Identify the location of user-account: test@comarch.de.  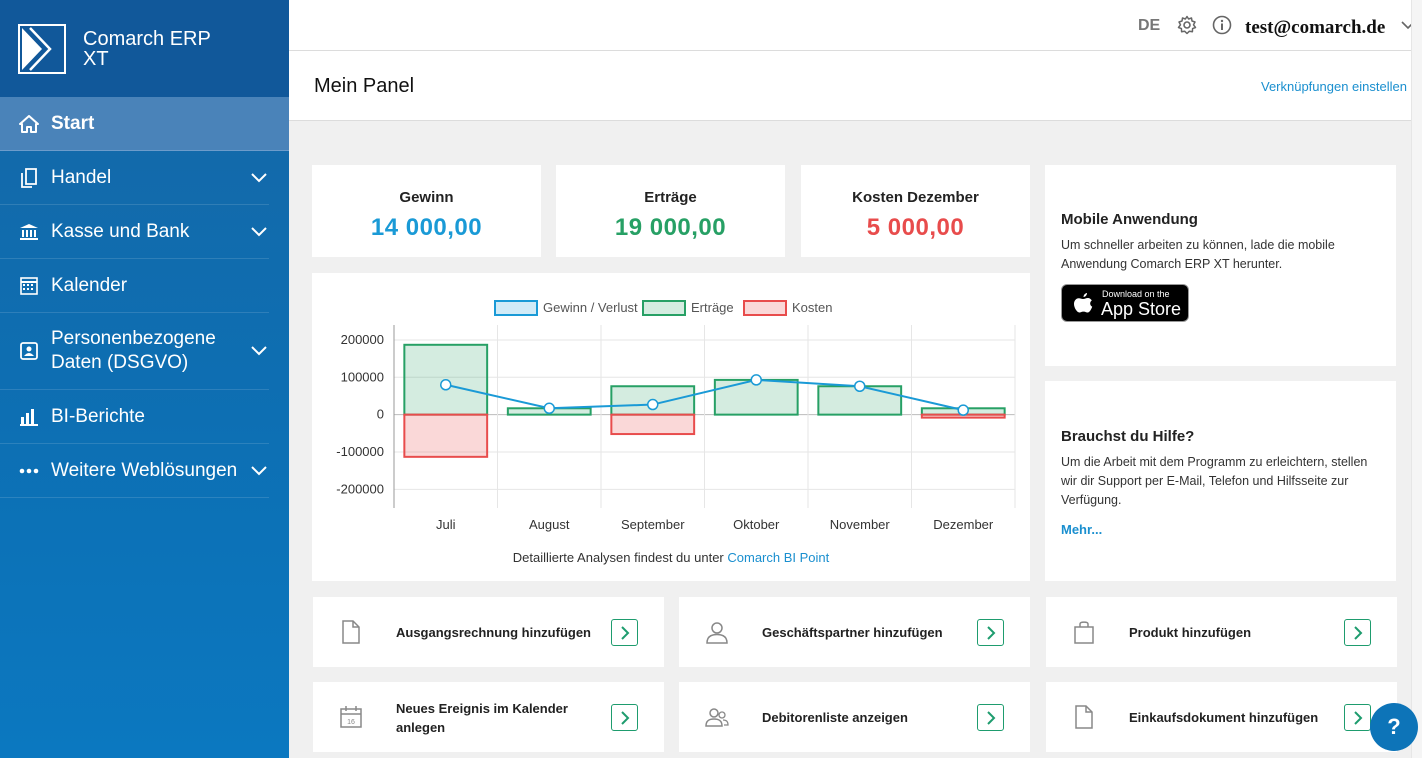
(1315, 27).